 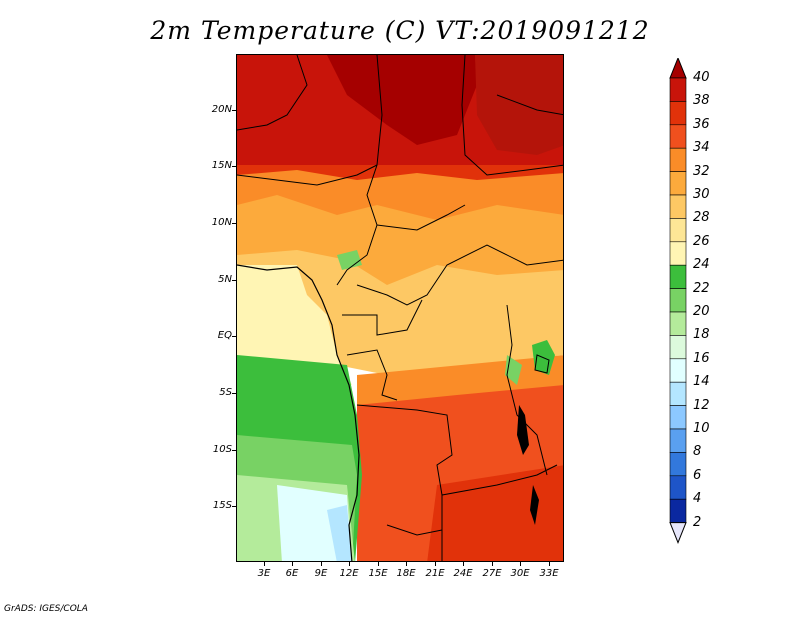 What do you see at coordinates (357, 100) in the screenshot?
I see `band-hottest-sahara` at bounding box center [357, 100].